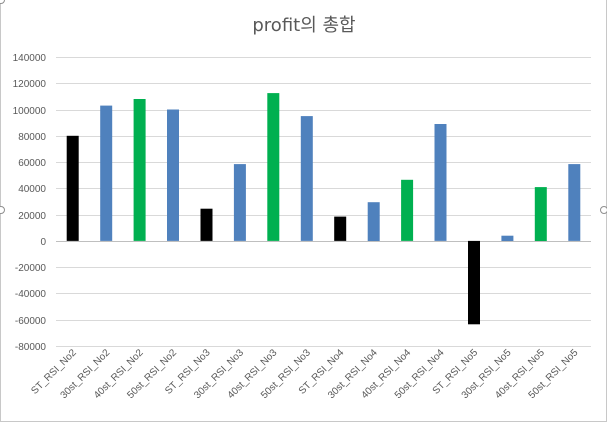 Image resolution: width=607 pixels, height=422 pixels. Describe the element at coordinates (32, 216) in the screenshot. I see `y-tick-label: 20000` at that location.